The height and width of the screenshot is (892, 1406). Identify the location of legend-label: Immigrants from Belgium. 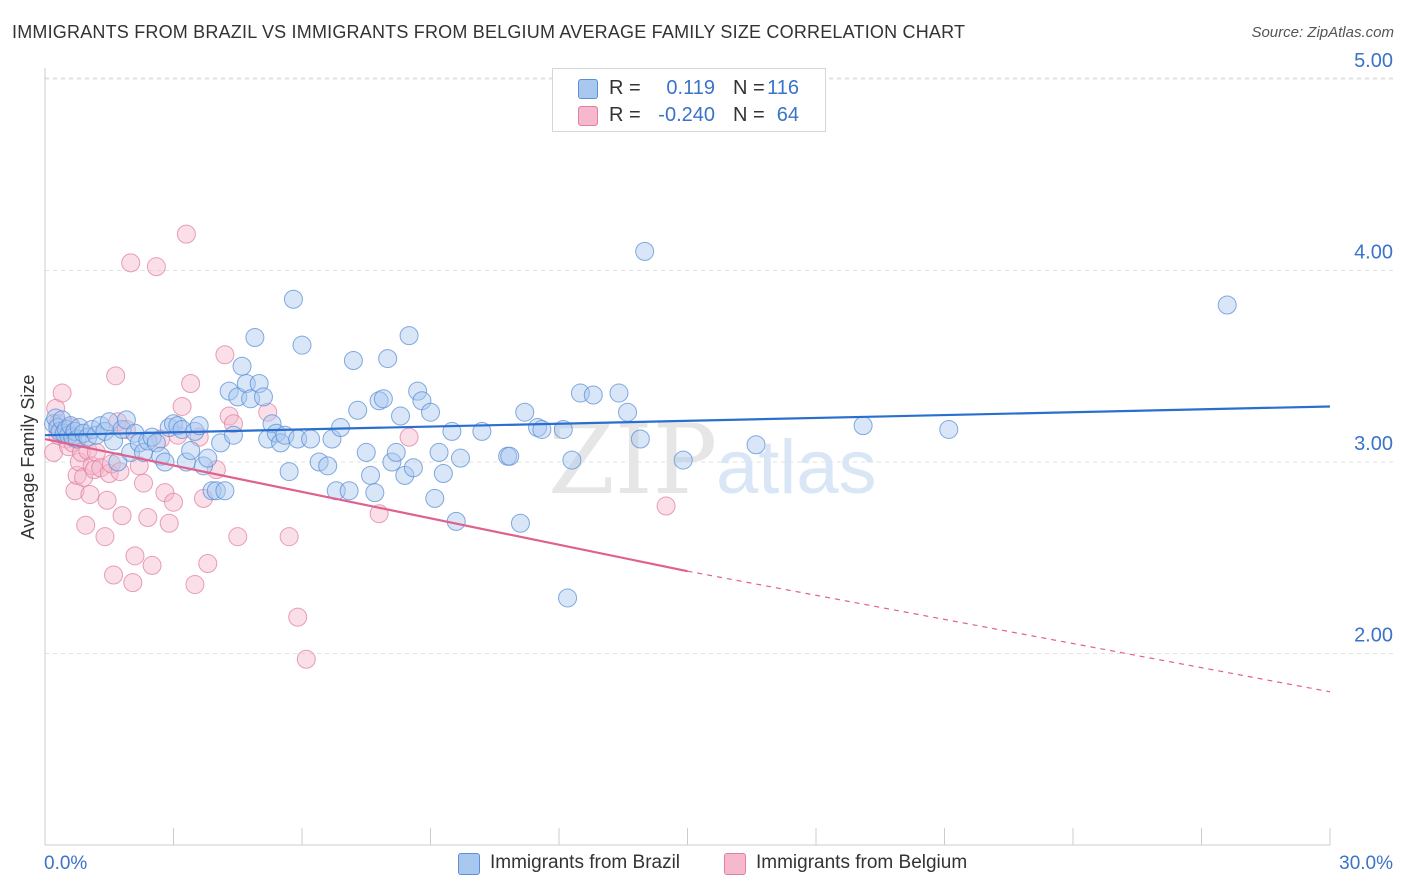
(862, 862).